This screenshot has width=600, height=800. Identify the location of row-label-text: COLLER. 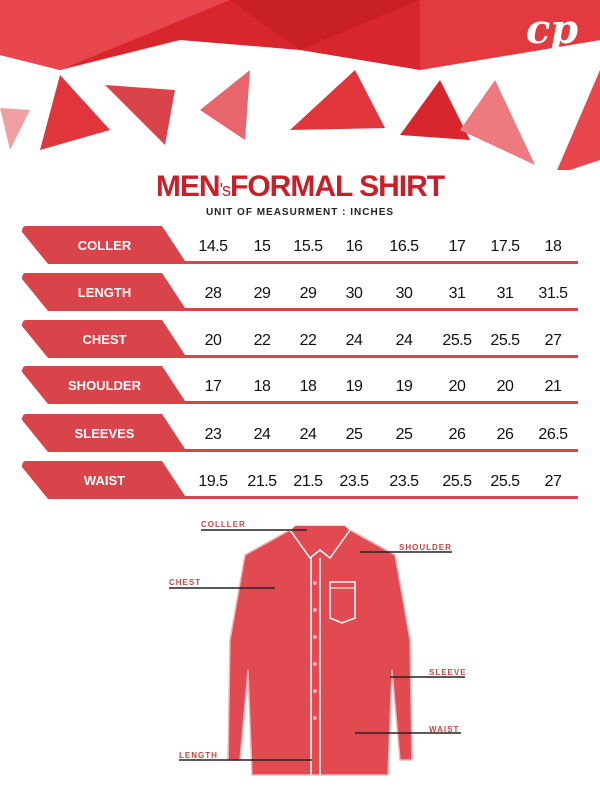
(104, 245).